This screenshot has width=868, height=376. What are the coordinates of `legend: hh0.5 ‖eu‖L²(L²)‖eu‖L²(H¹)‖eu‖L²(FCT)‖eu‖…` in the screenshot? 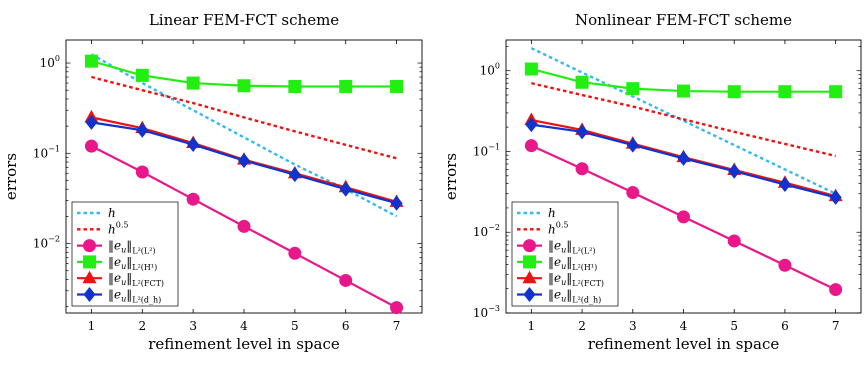 It's located at (565, 254).